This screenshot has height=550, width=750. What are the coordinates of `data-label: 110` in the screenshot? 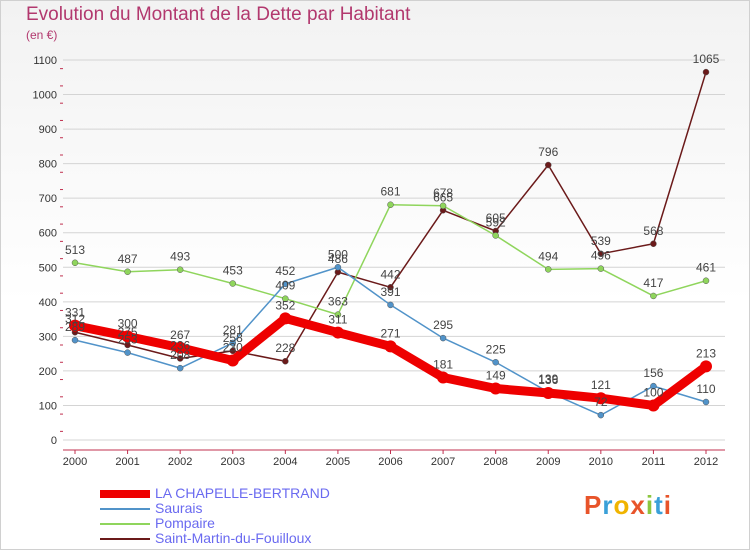 It's located at (705, 389).